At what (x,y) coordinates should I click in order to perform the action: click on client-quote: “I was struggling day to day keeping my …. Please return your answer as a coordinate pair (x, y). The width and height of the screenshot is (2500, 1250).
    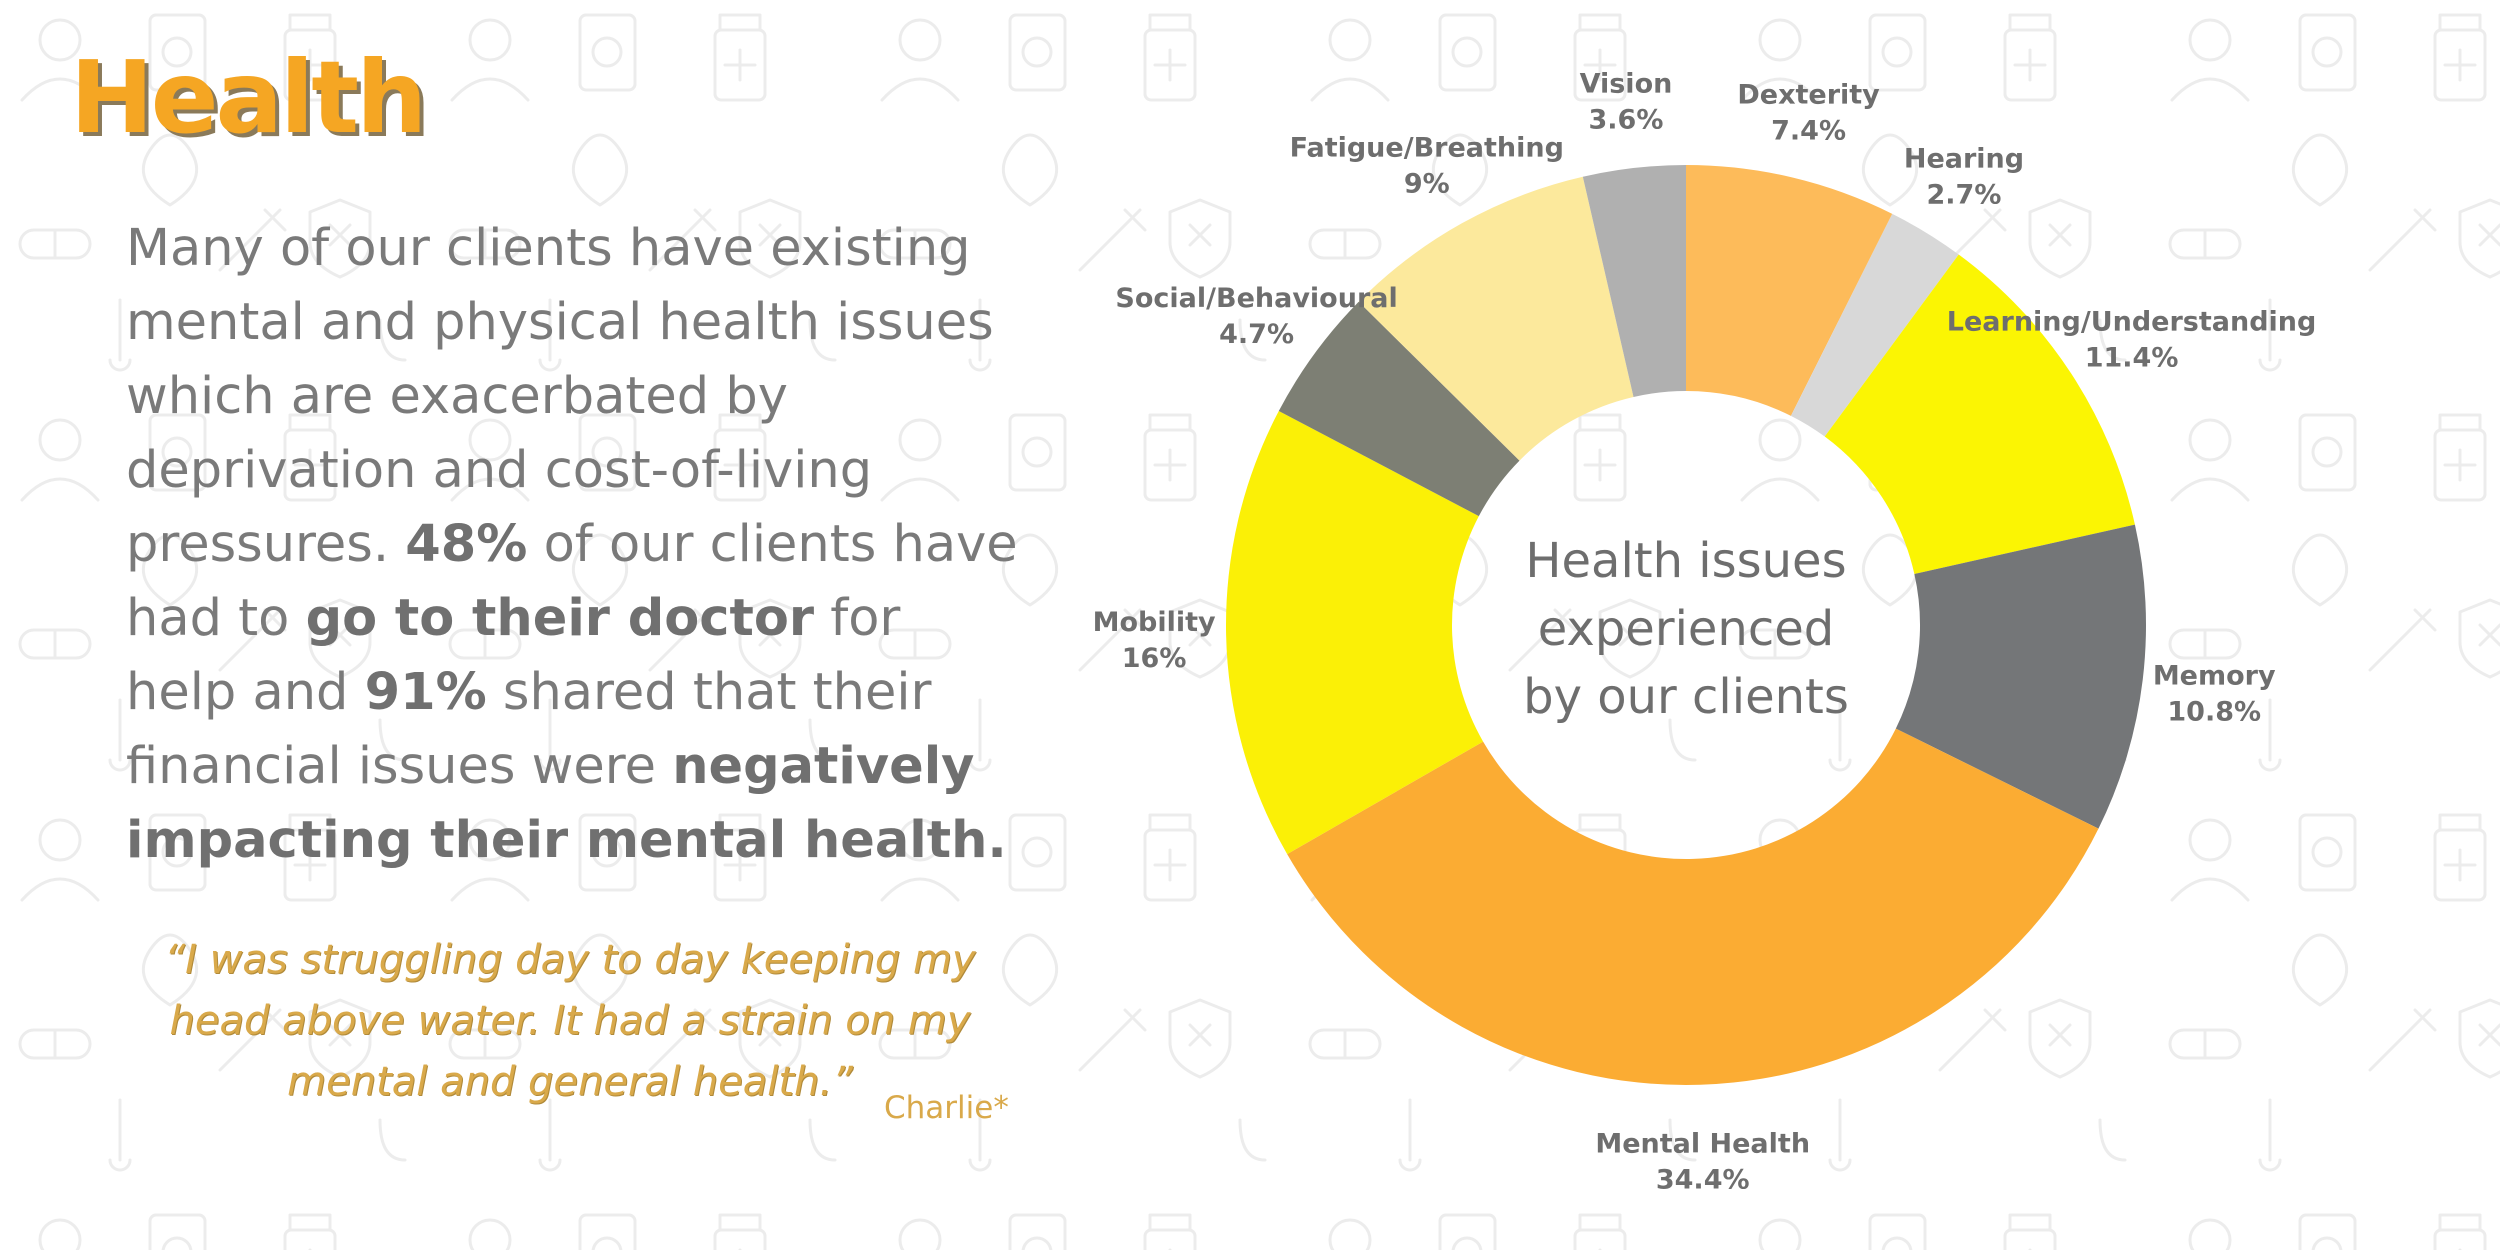
    Looking at the image, I should click on (570, 1021).